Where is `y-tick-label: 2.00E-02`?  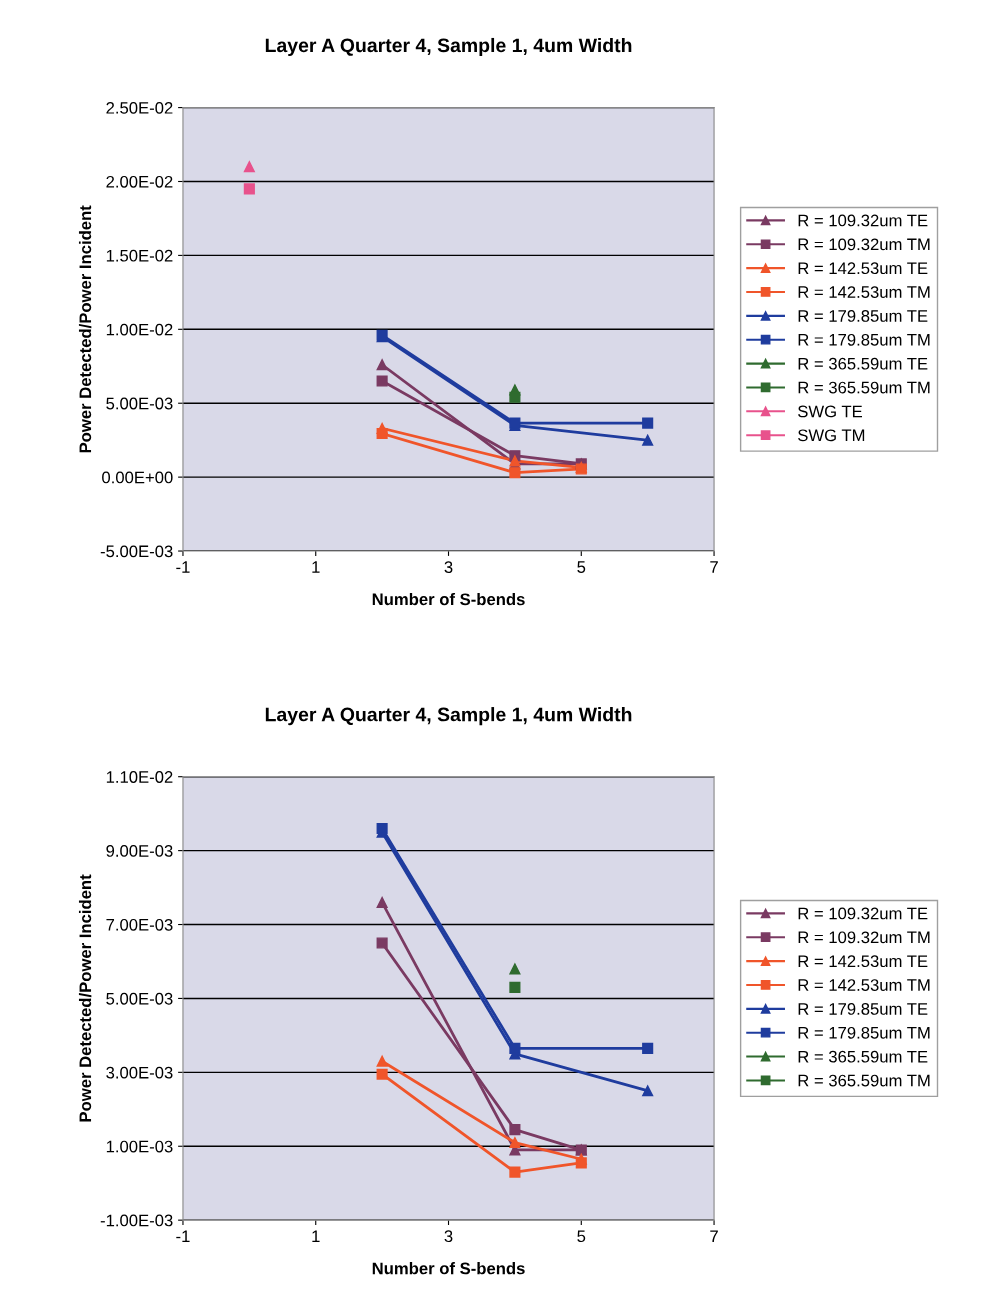 y-tick-label: 2.00E-02 is located at coordinates (139, 181).